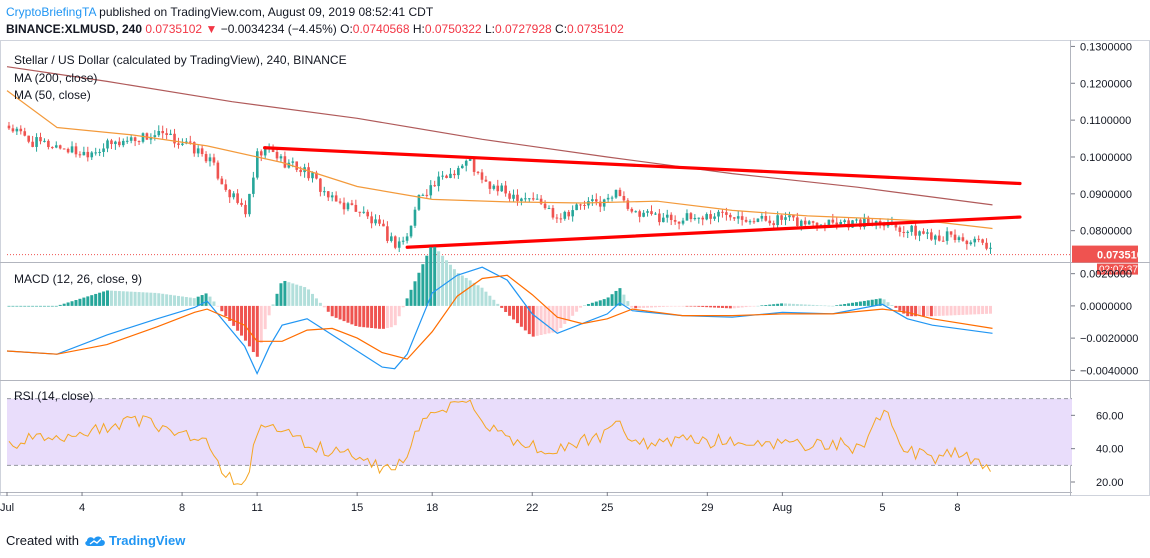  Describe the element at coordinates (278, 29) in the screenshot. I see `change-value: −0.0034234 (−4.45%)` at that location.